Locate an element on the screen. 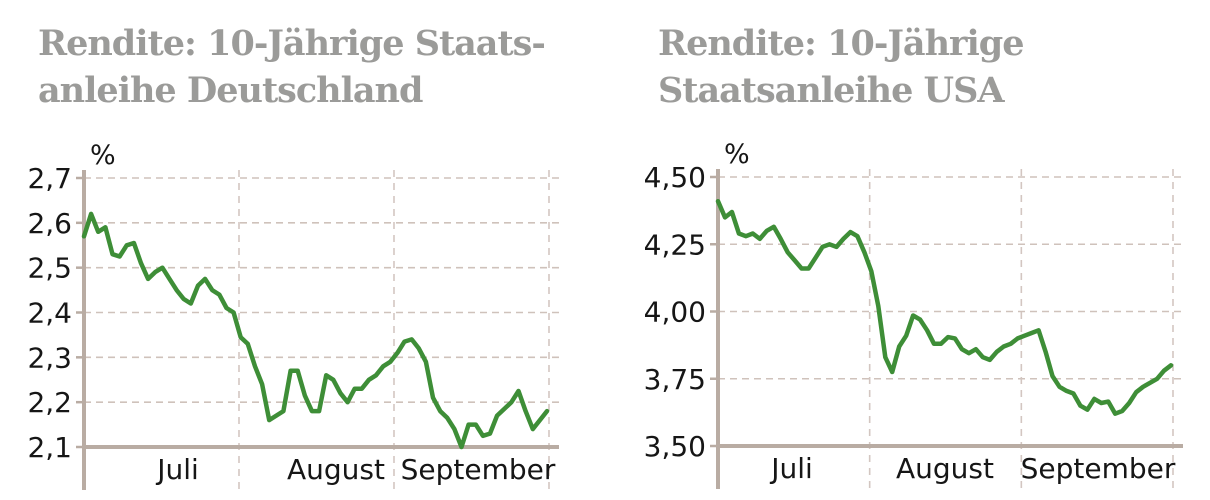  y-tick-label: 2,5 is located at coordinates (49, 268).